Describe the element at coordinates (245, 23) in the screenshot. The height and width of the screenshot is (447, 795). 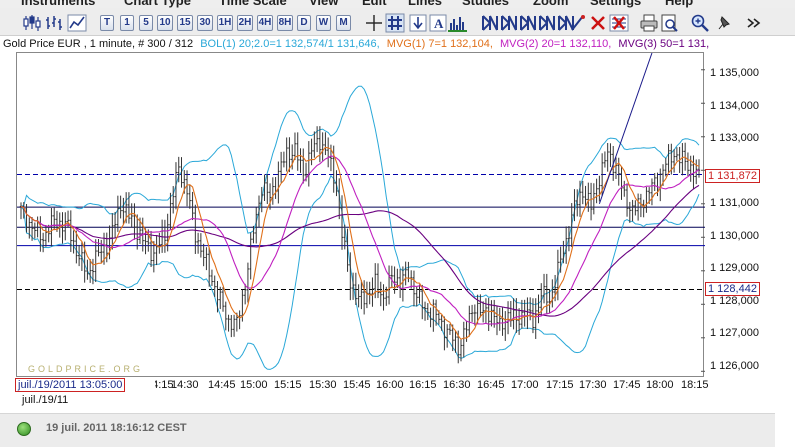
I see `timeframe-2h-button: 2H` at that location.